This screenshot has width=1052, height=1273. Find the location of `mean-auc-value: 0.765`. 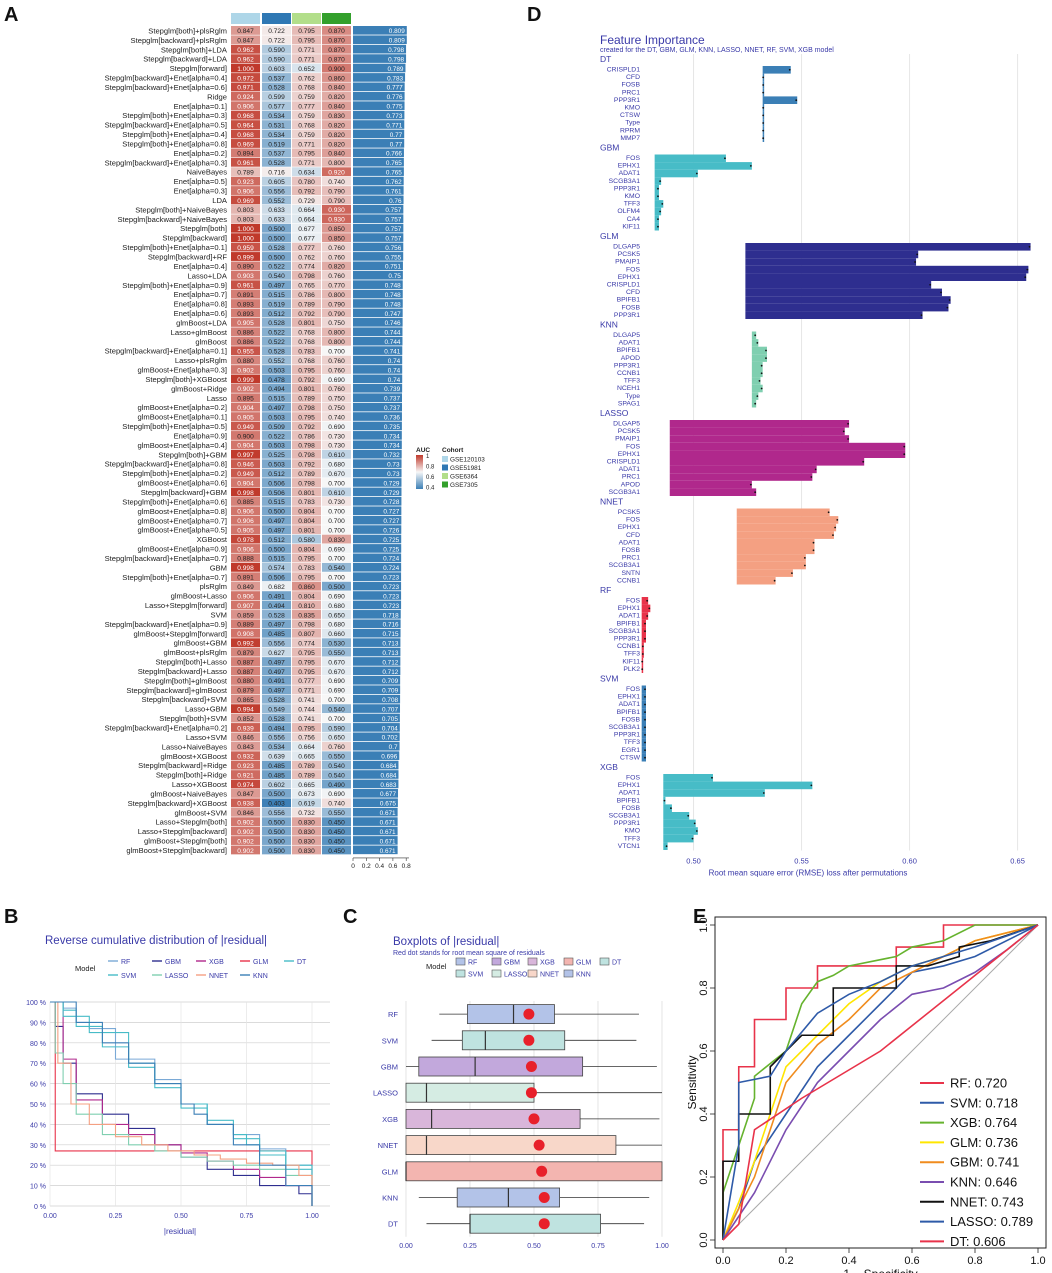

mean-auc-value: 0.765 is located at coordinates (394, 163).